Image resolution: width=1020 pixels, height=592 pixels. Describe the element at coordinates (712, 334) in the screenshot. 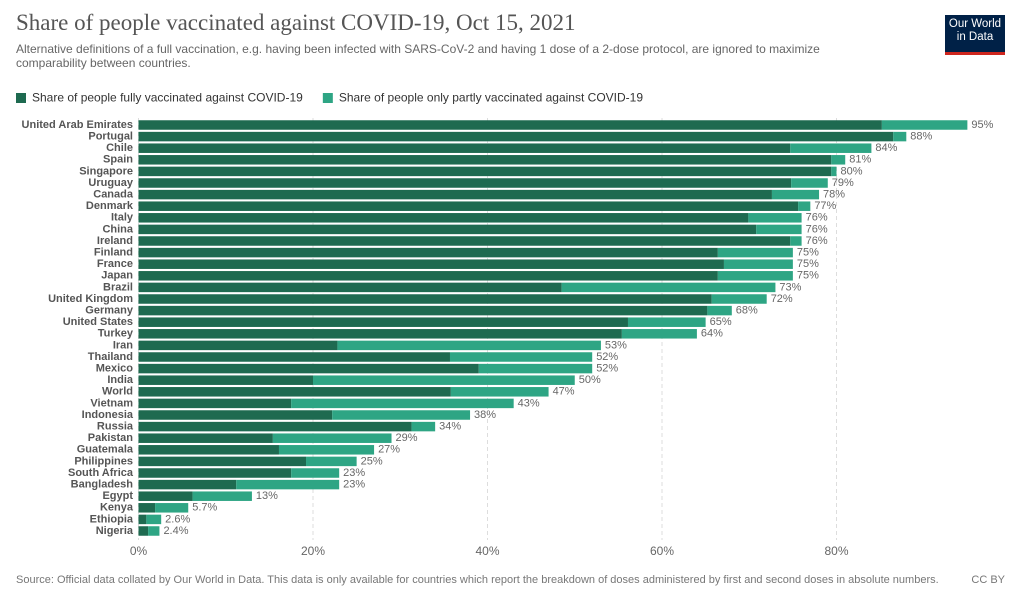

I see `total-label: 64%` at that location.